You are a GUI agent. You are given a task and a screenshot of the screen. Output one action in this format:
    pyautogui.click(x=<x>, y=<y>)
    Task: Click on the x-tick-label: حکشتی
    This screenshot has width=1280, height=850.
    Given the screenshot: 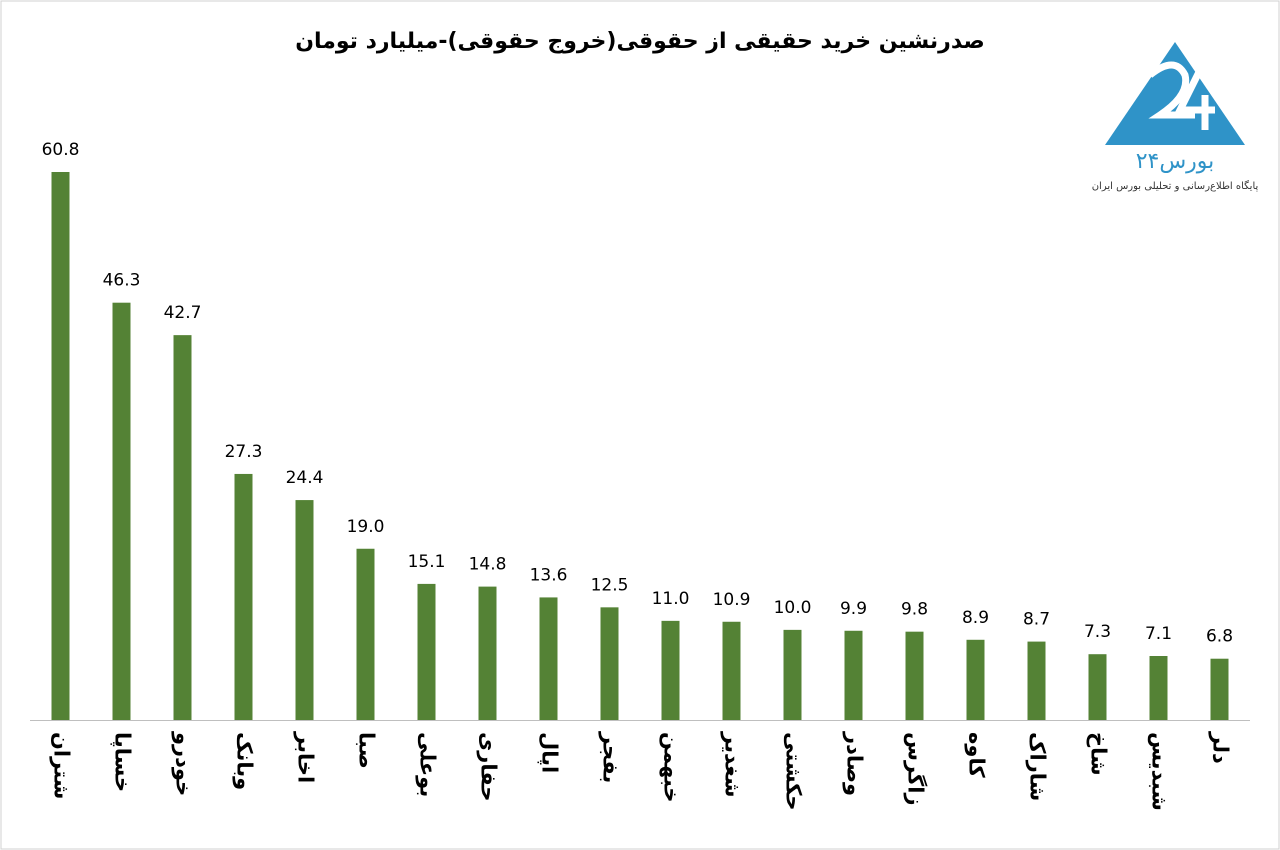 What is the action you would take?
    pyautogui.click(x=794, y=771)
    